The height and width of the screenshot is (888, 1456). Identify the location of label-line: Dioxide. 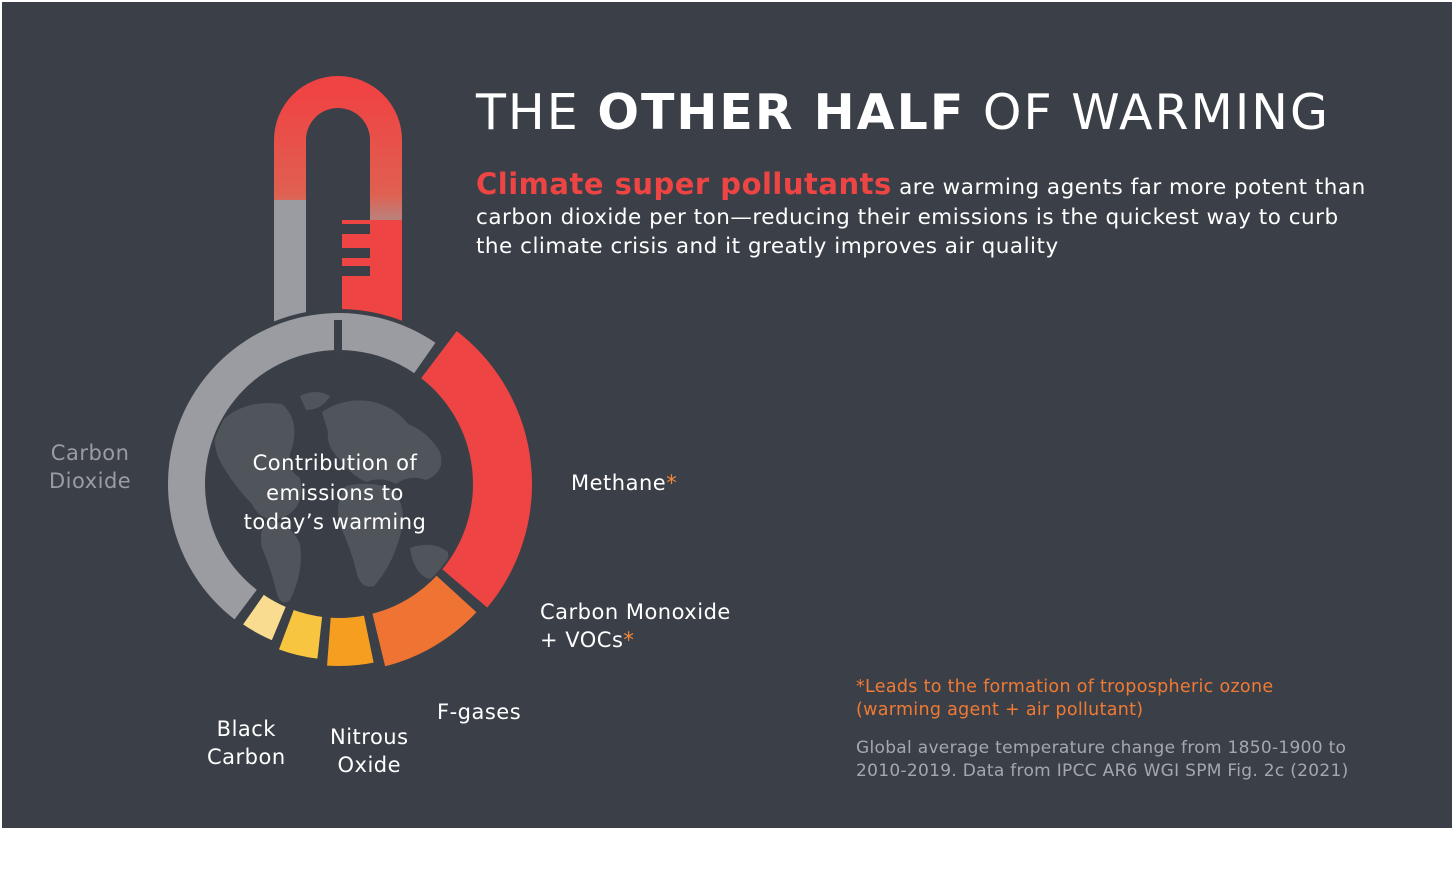
(90, 481).